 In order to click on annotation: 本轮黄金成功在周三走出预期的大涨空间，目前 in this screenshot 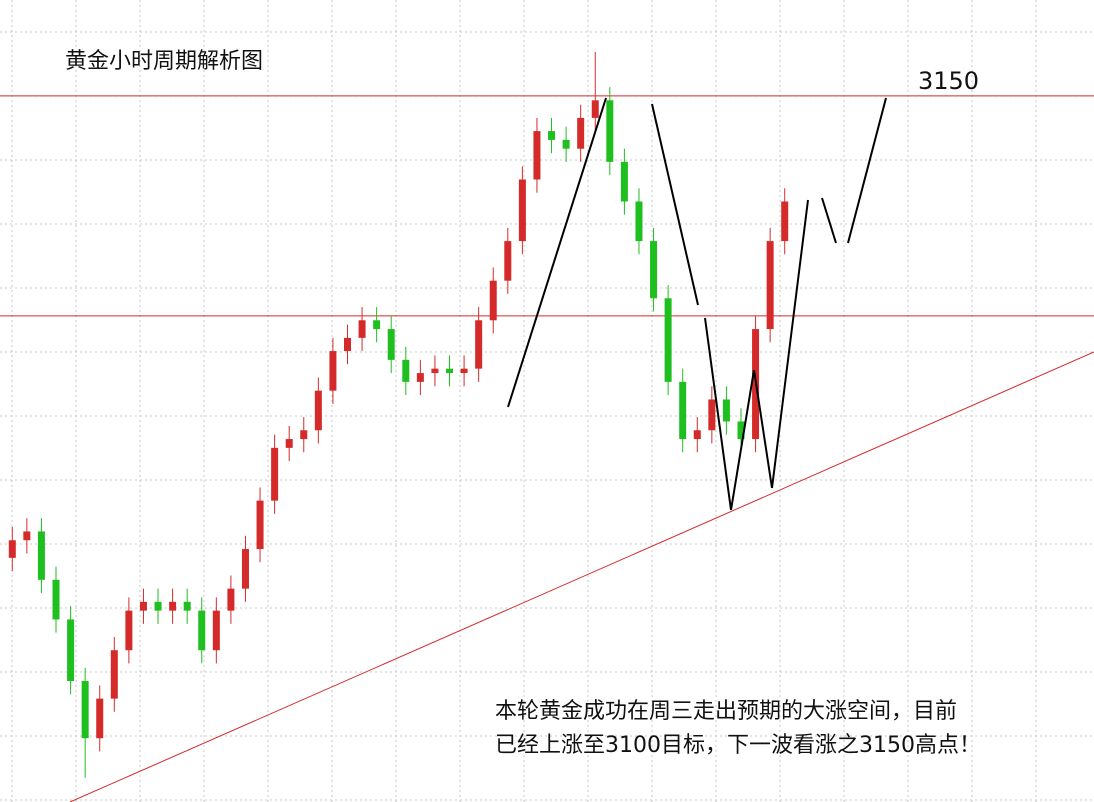, I will do `click(726, 711)`.